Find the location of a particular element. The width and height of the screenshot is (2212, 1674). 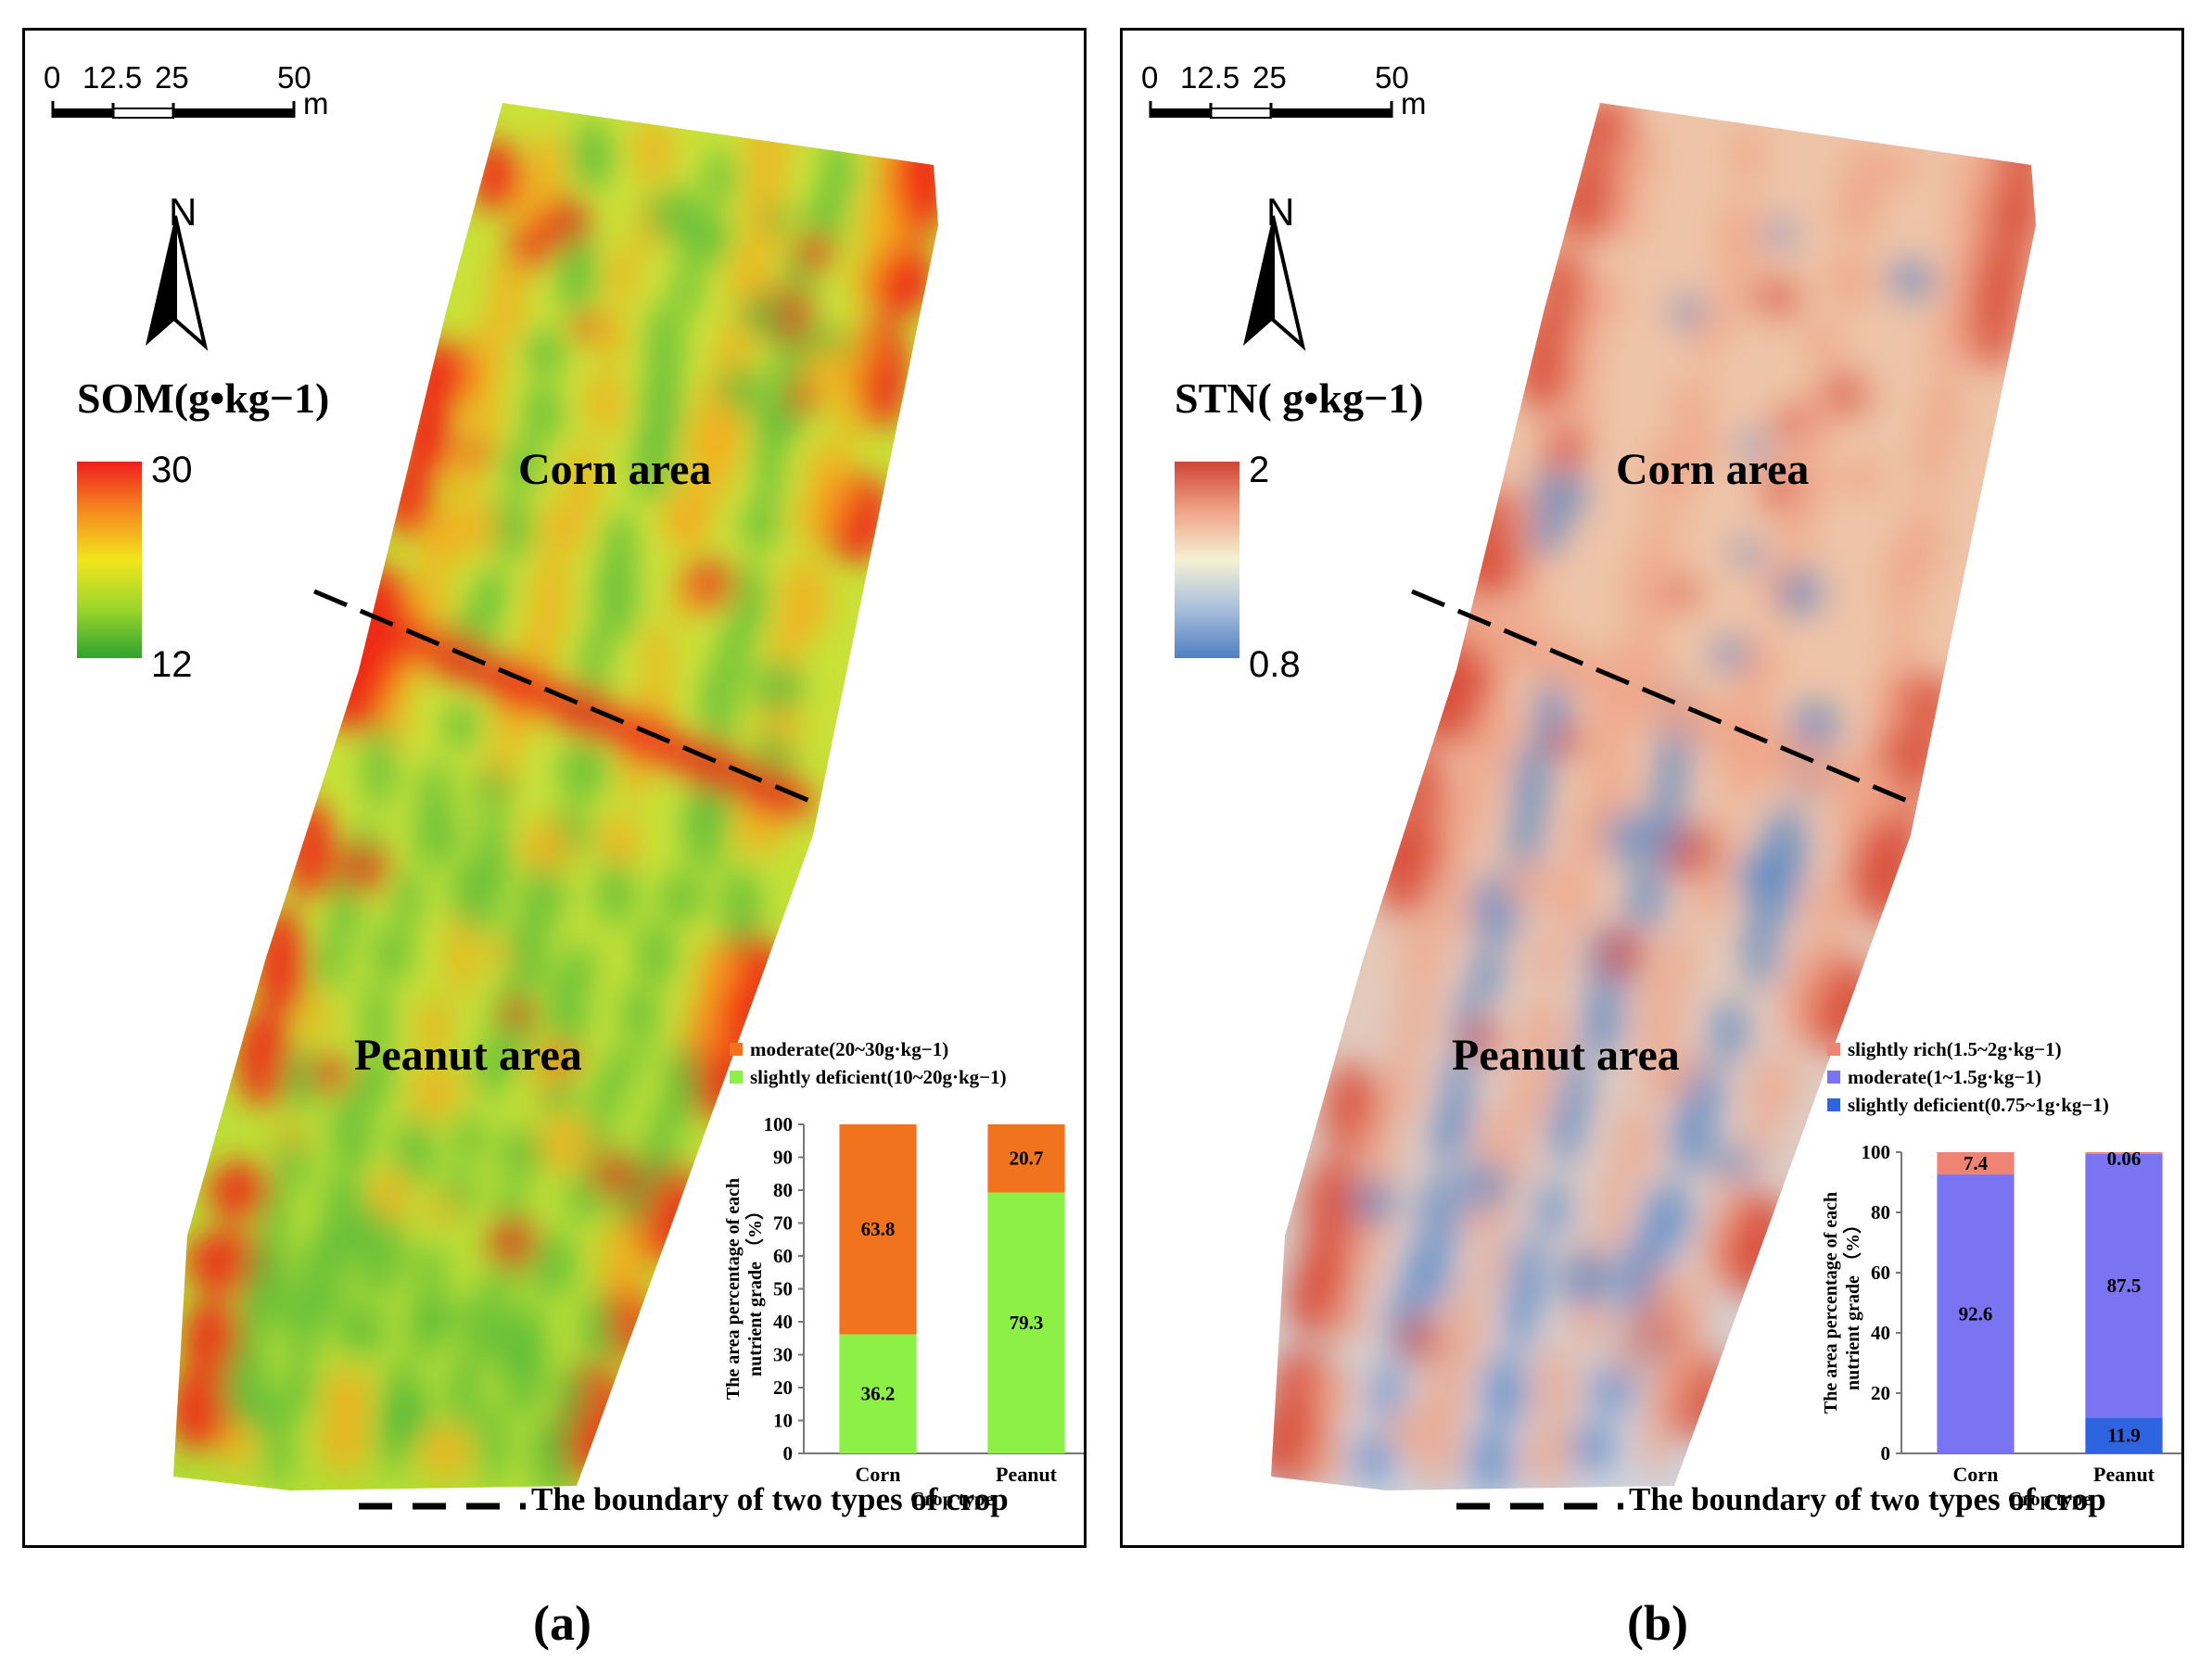

data-label: 20.7 is located at coordinates (1027, 1159).